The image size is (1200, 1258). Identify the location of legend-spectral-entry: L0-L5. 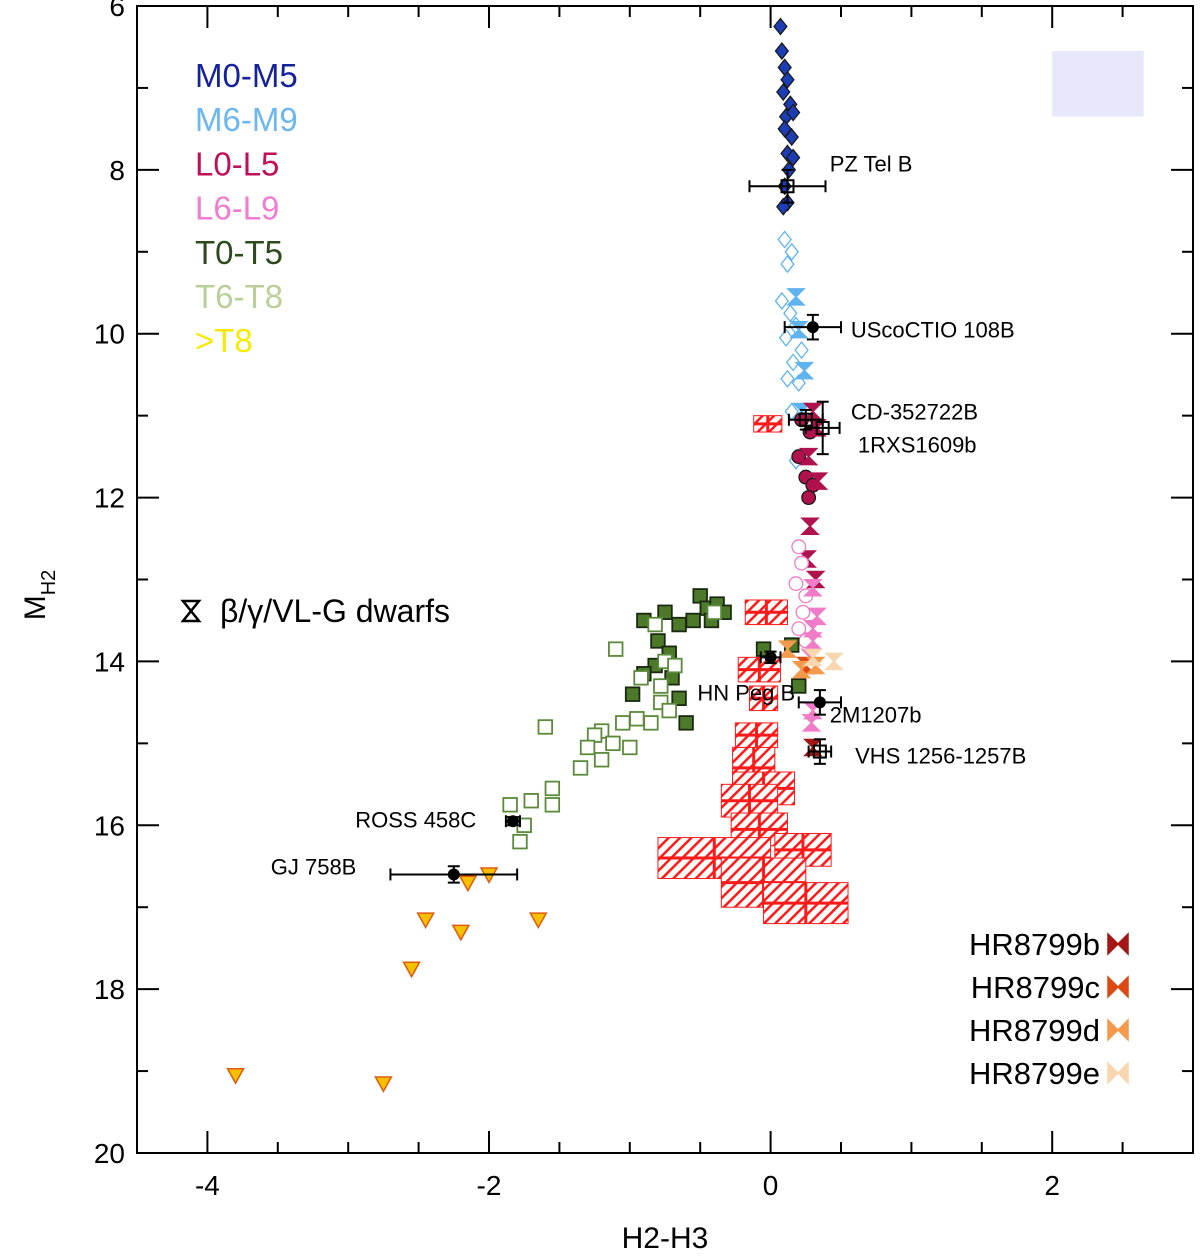
(237, 163).